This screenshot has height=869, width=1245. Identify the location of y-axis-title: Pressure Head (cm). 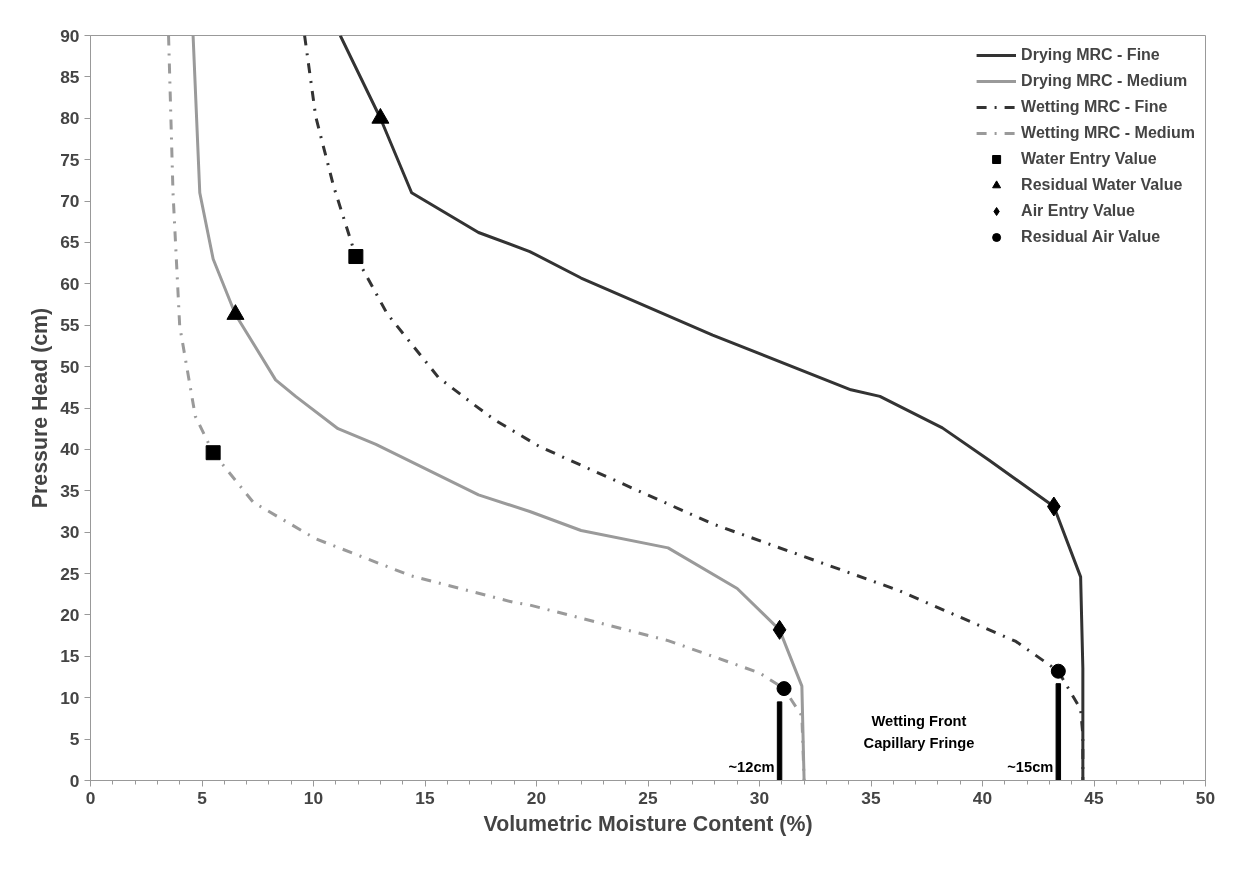
(40, 408).